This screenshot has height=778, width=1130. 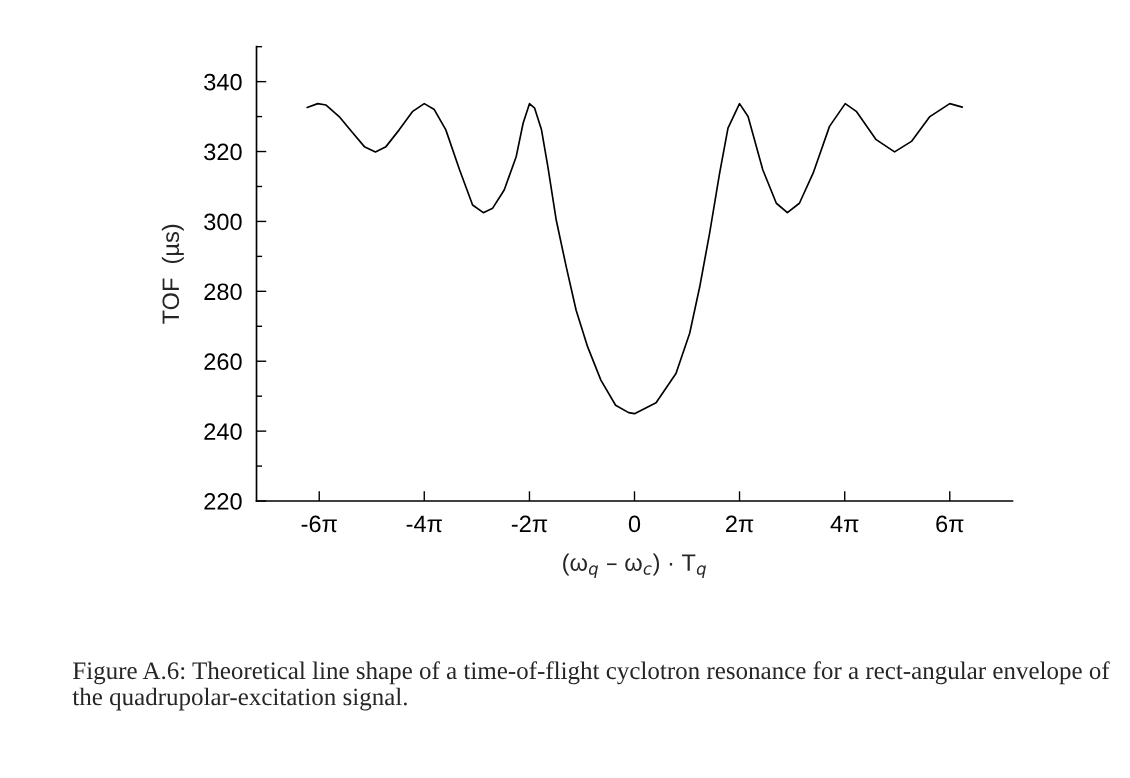 What do you see at coordinates (319, 524) in the screenshot?
I see `x-tick-label: -6π` at bounding box center [319, 524].